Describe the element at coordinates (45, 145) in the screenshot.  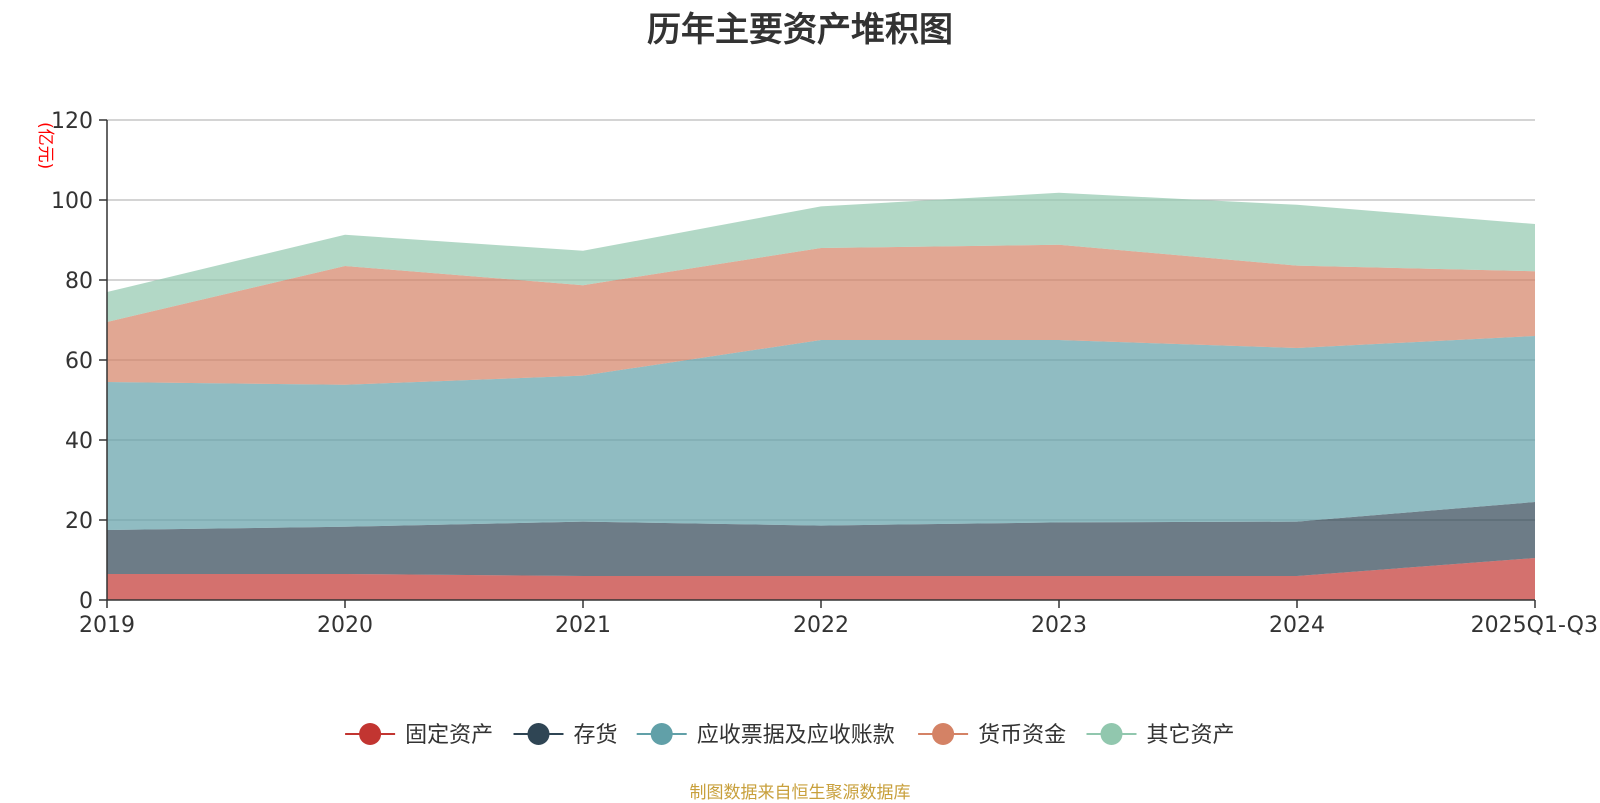
I see `y-axis-unit-label: (亿元)` at that location.